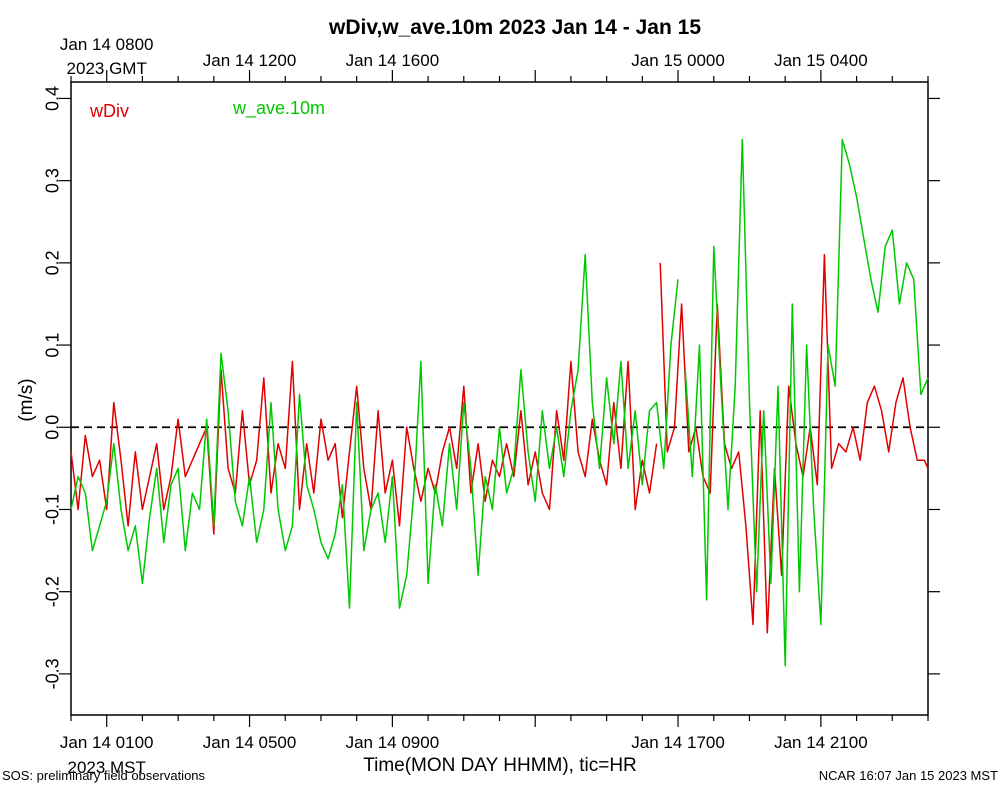  Describe the element at coordinates (500, 765) in the screenshot. I see `x-axis-label: Time(MON DAY HHMM), tic=HR` at that location.